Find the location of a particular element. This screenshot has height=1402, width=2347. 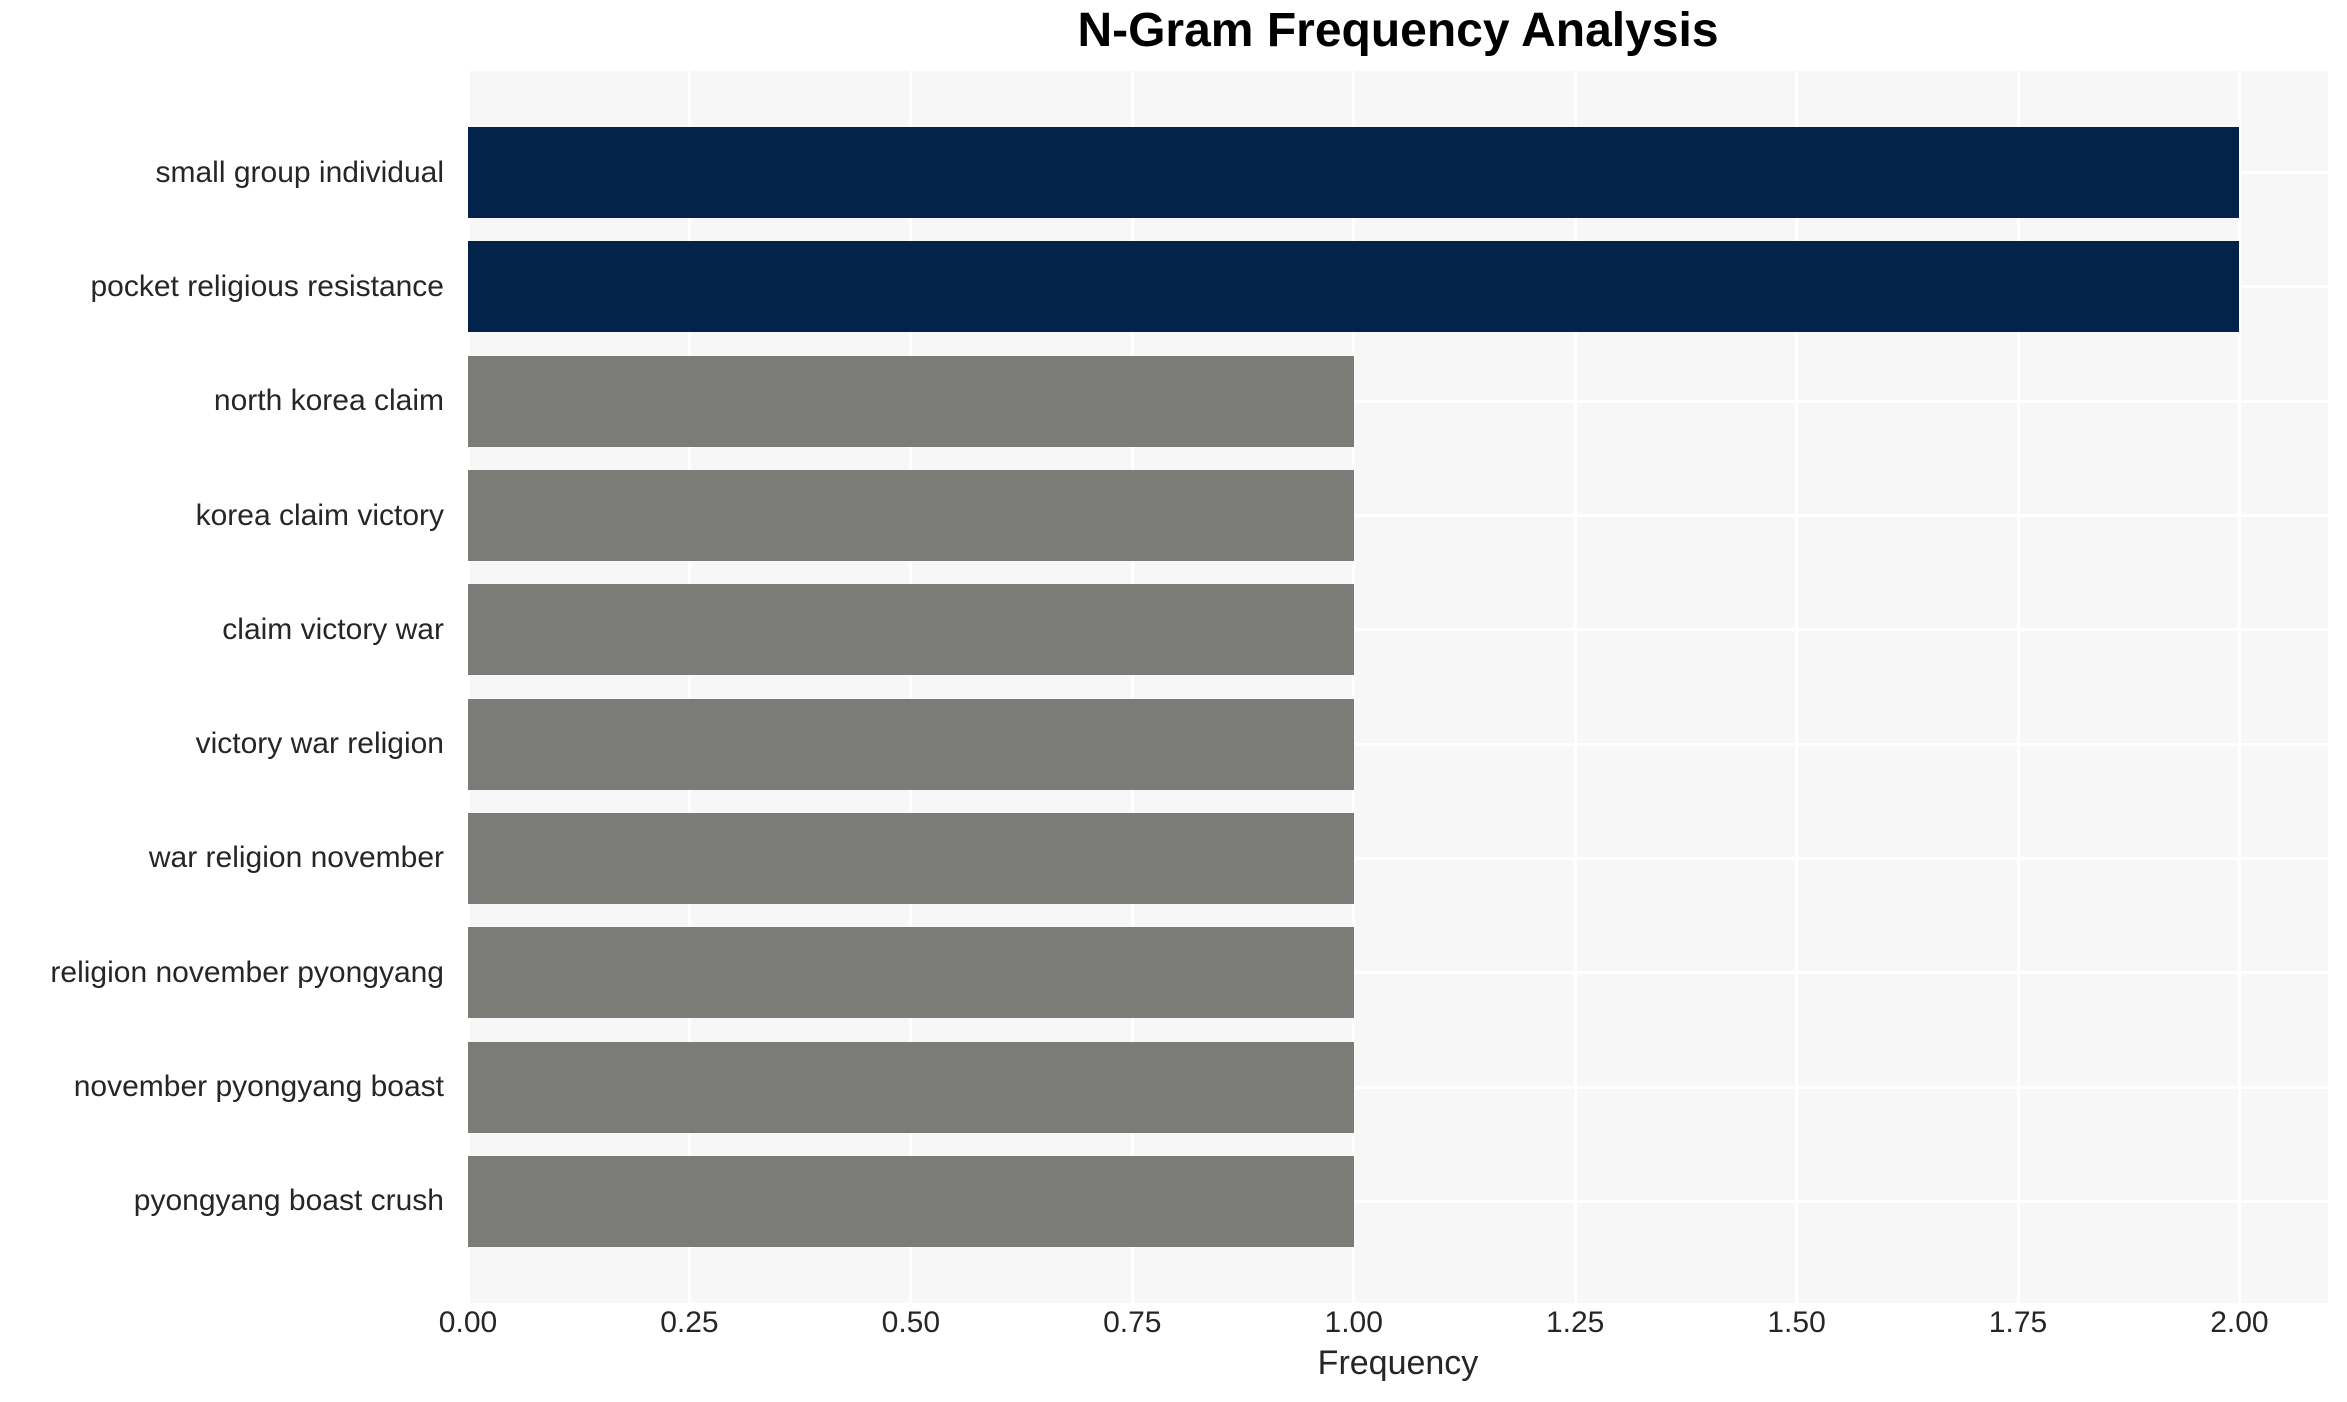

bar-claim-victory-war is located at coordinates (911, 630).